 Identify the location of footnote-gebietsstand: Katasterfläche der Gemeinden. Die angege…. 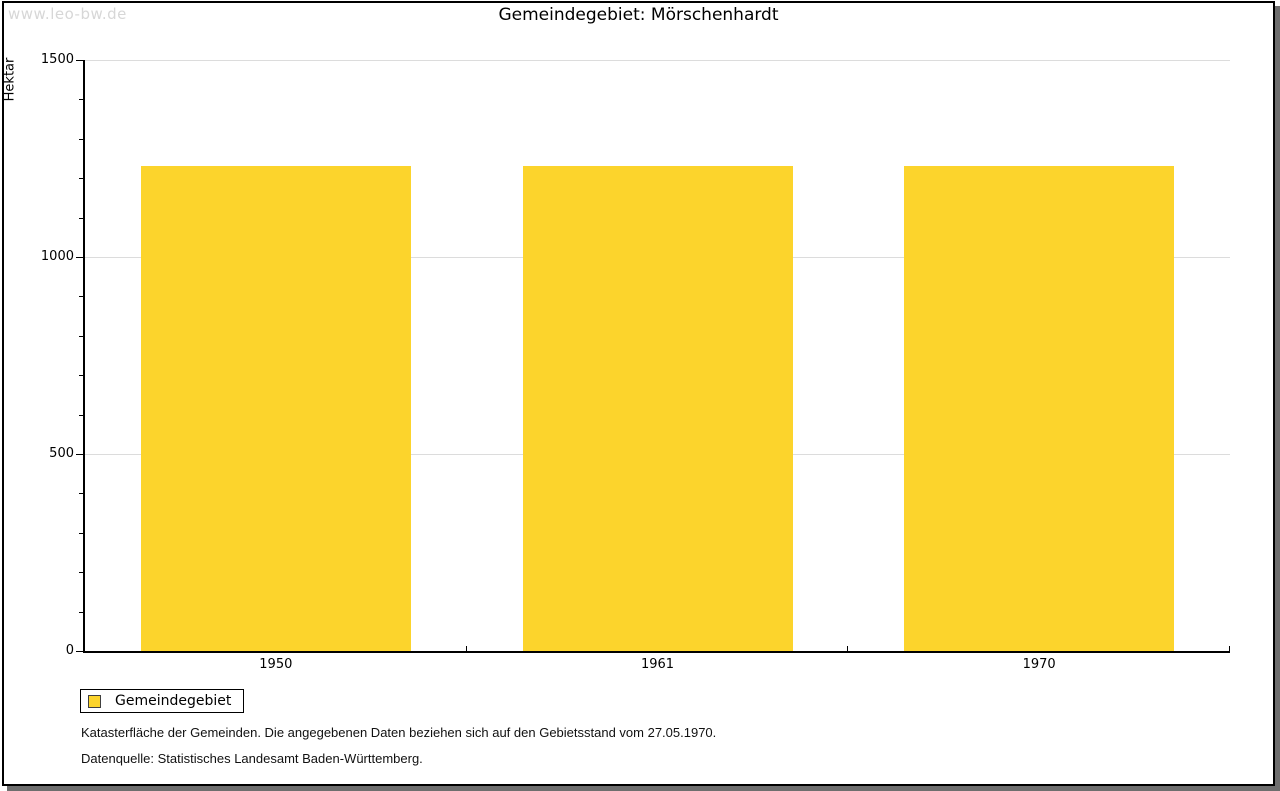
(399, 732).